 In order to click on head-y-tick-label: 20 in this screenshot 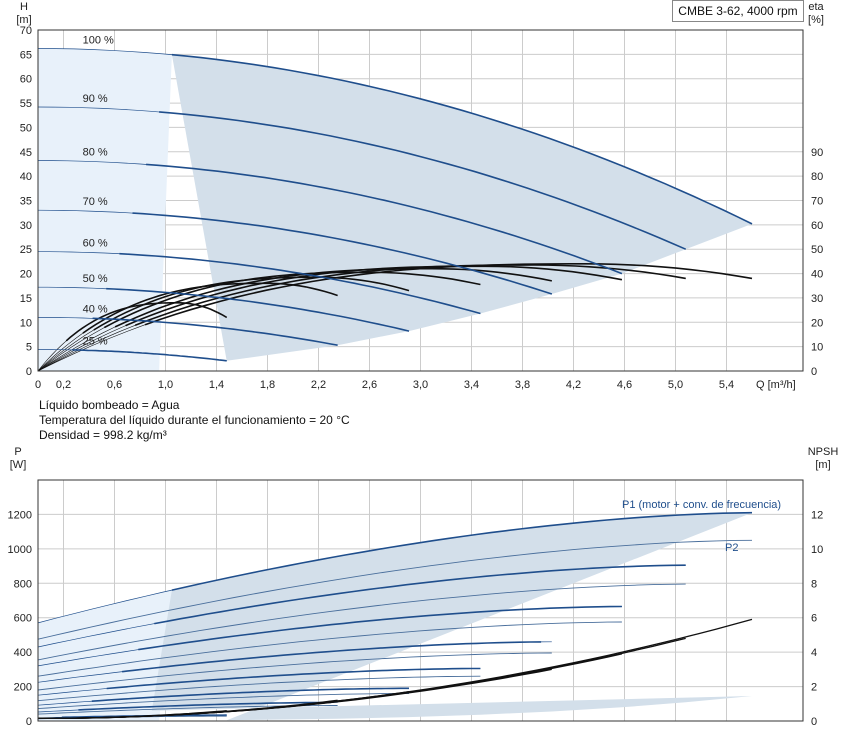, I will do `click(26, 275)`.